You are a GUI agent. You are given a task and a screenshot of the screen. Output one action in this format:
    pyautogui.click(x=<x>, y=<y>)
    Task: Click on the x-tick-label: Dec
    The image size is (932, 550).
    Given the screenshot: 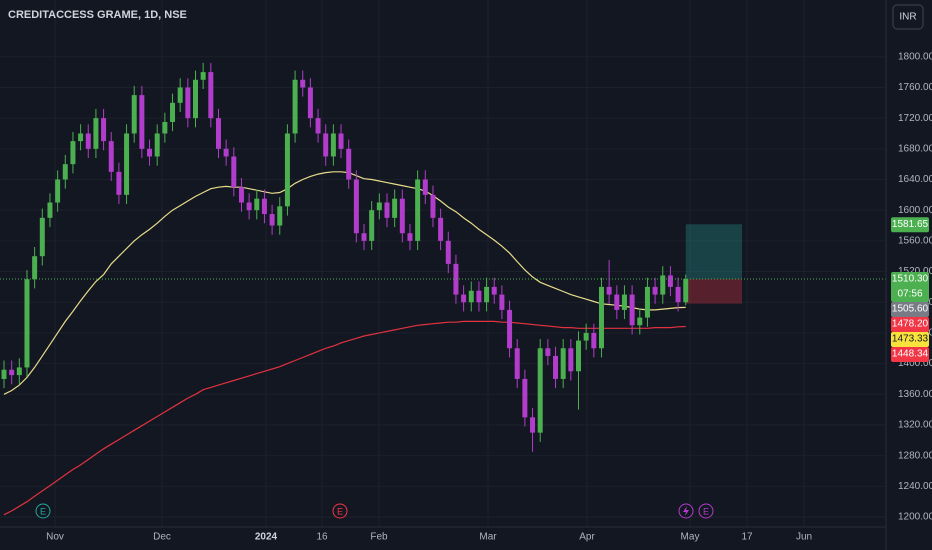 What is the action you would take?
    pyautogui.click(x=162, y=537)
    